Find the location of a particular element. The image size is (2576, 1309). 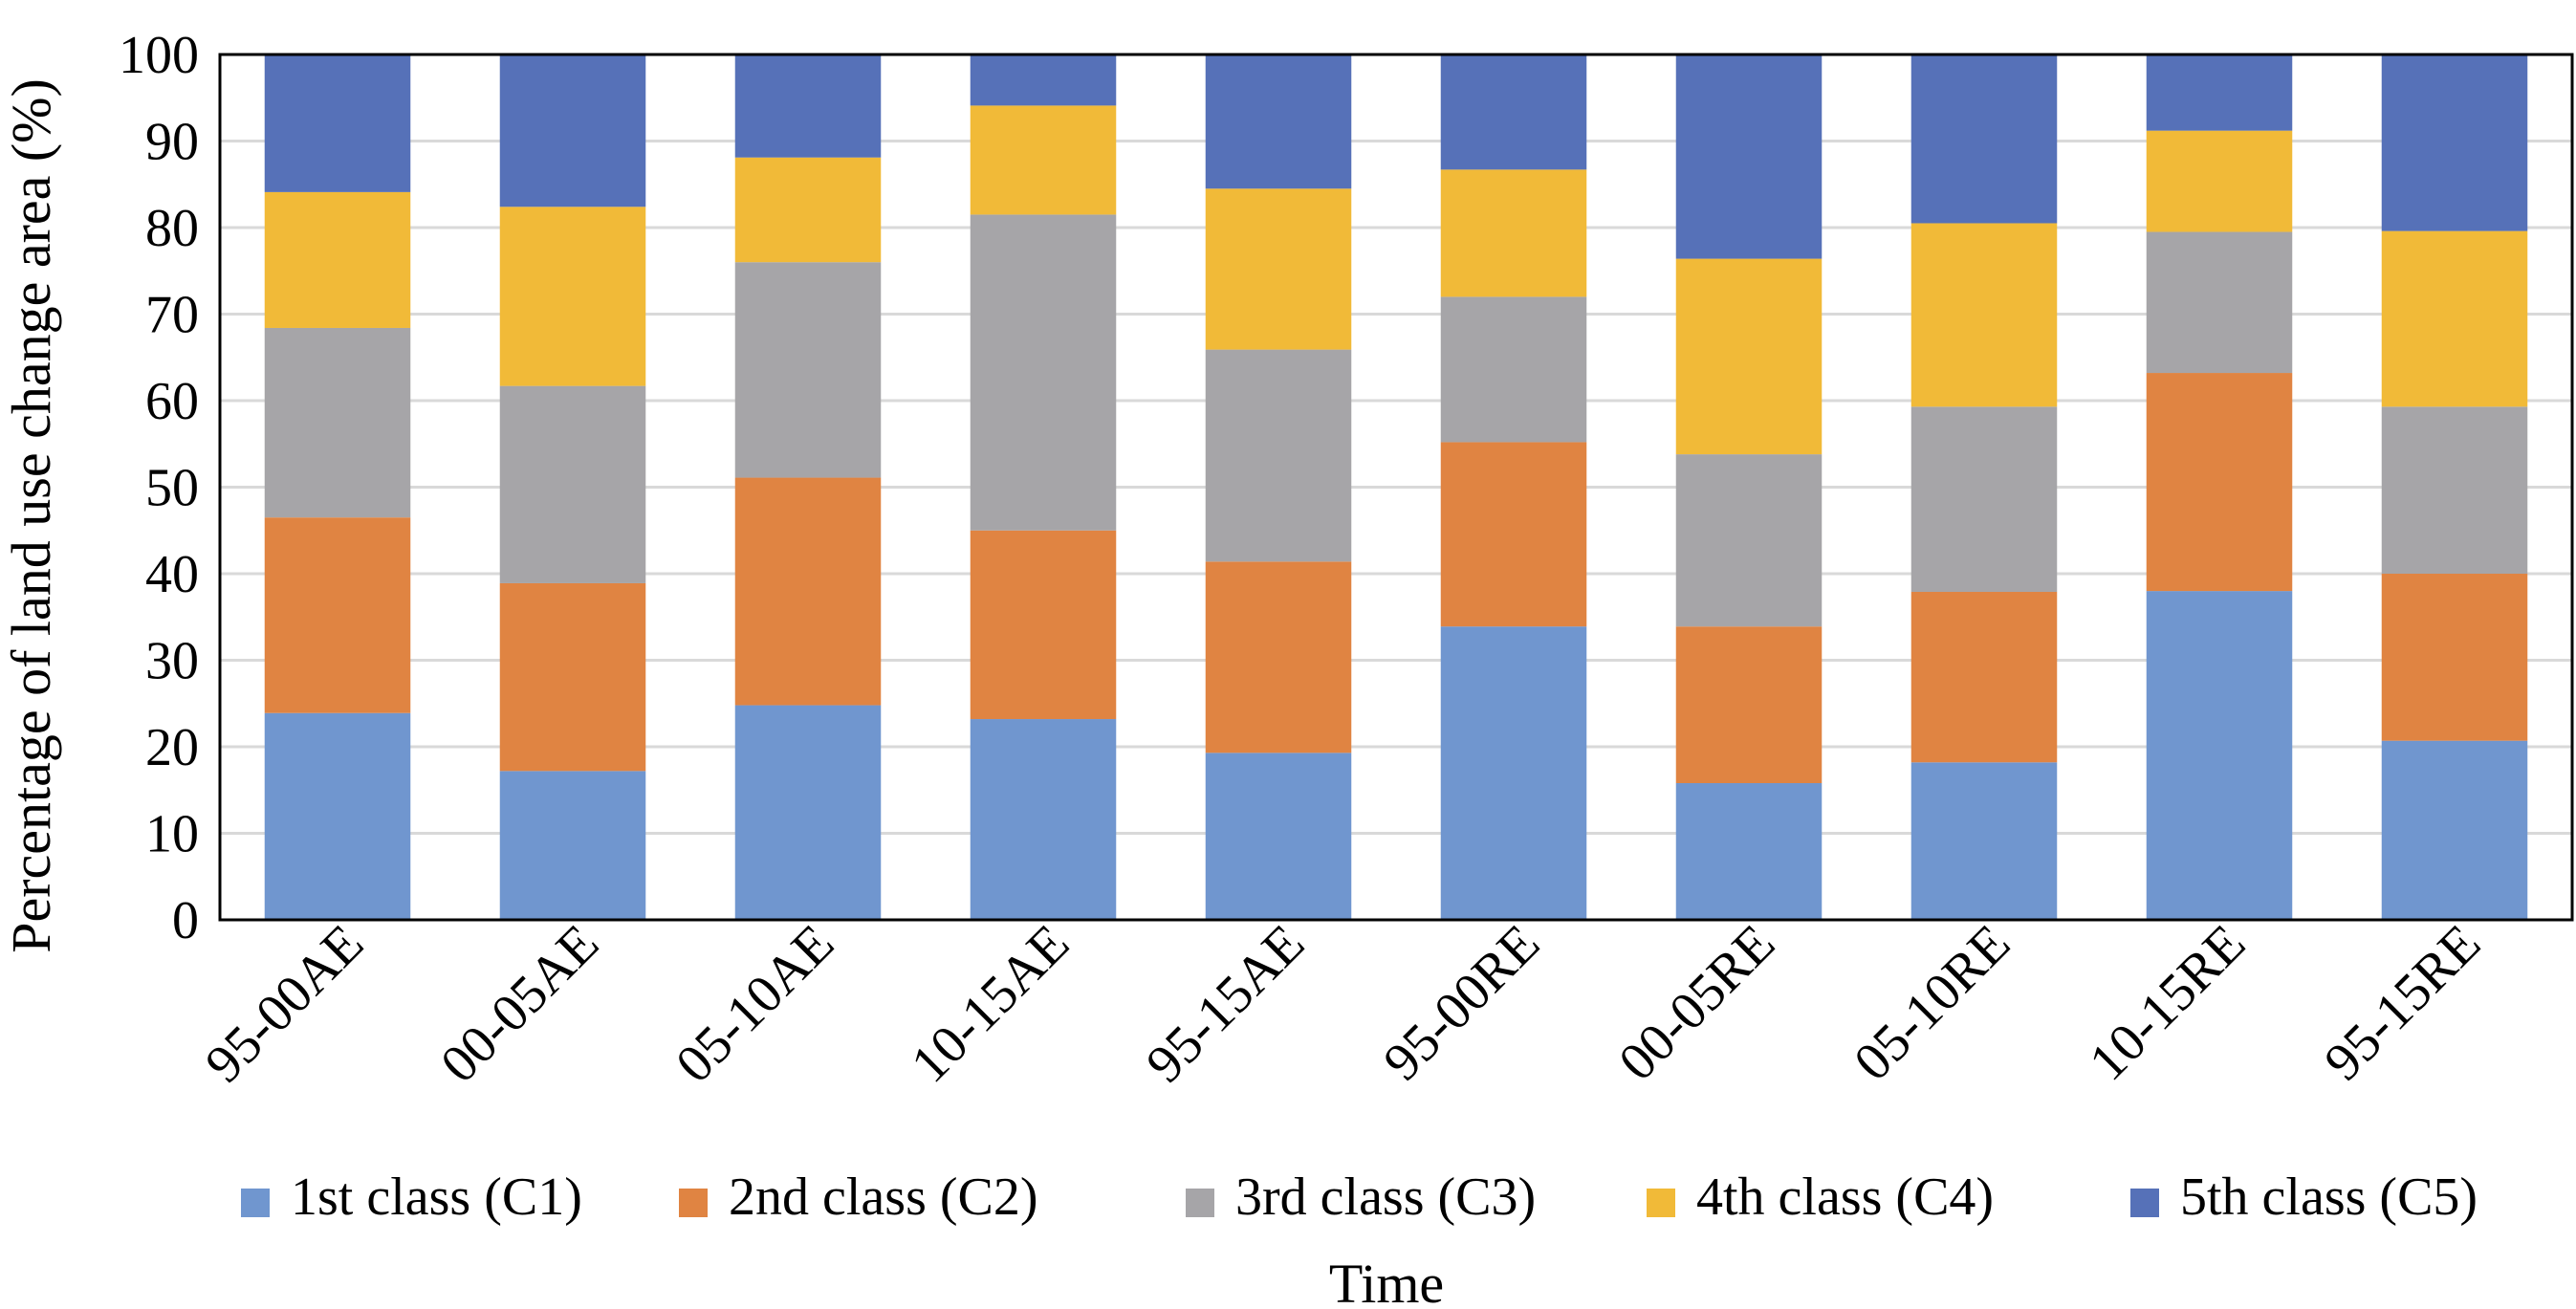

x-tick-label: 05-10AE is located at coordinates (755, 1003).